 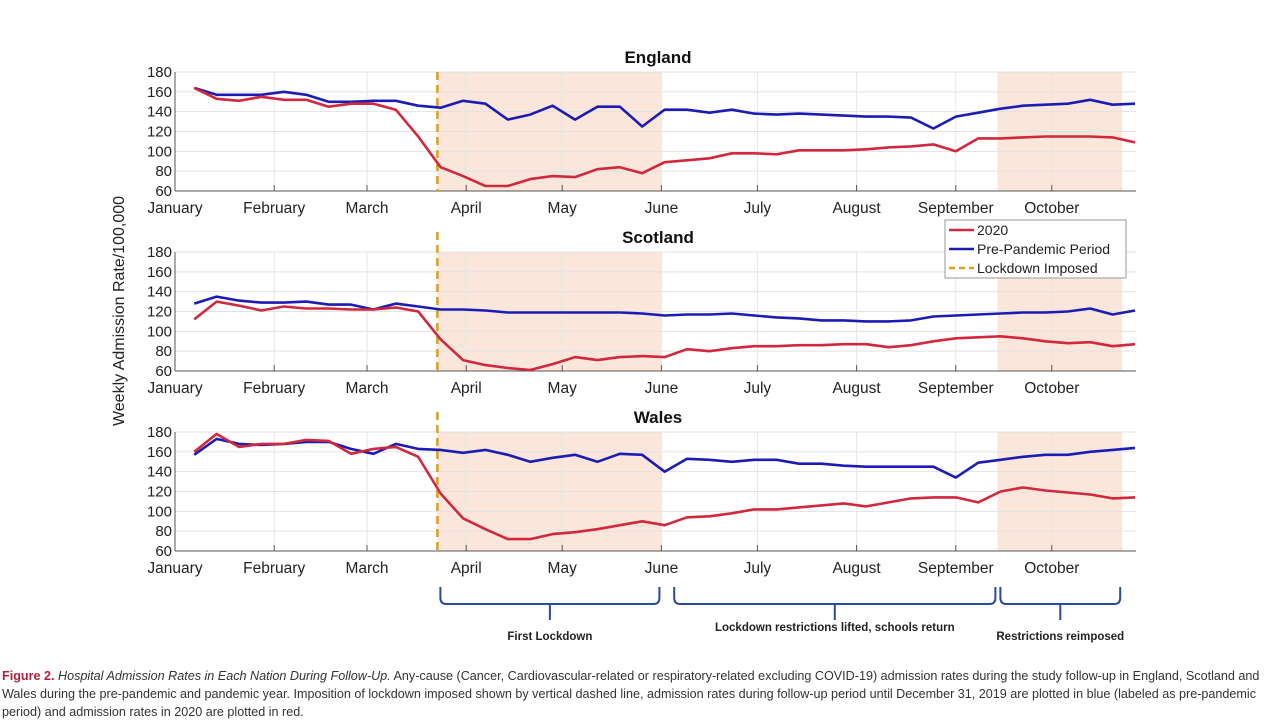 What do you see at coordinates (992, 230) in the screenshot?
I see `legend-entry: 2020` at bounding box center [992, 230].